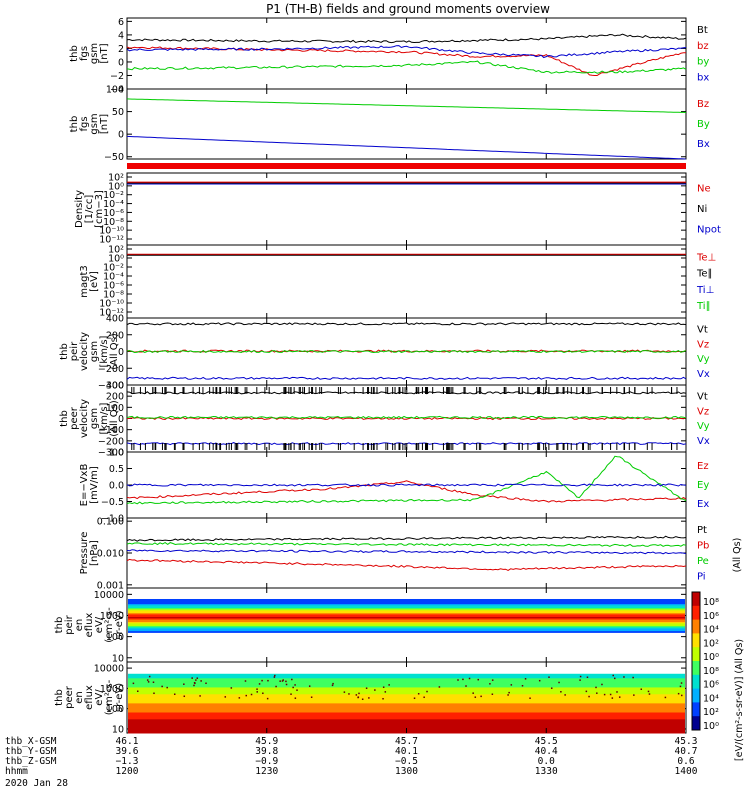 The width and height of the screenshot is (750, 800). I want to click on y-axis-label: [nT], so click(104, 53).